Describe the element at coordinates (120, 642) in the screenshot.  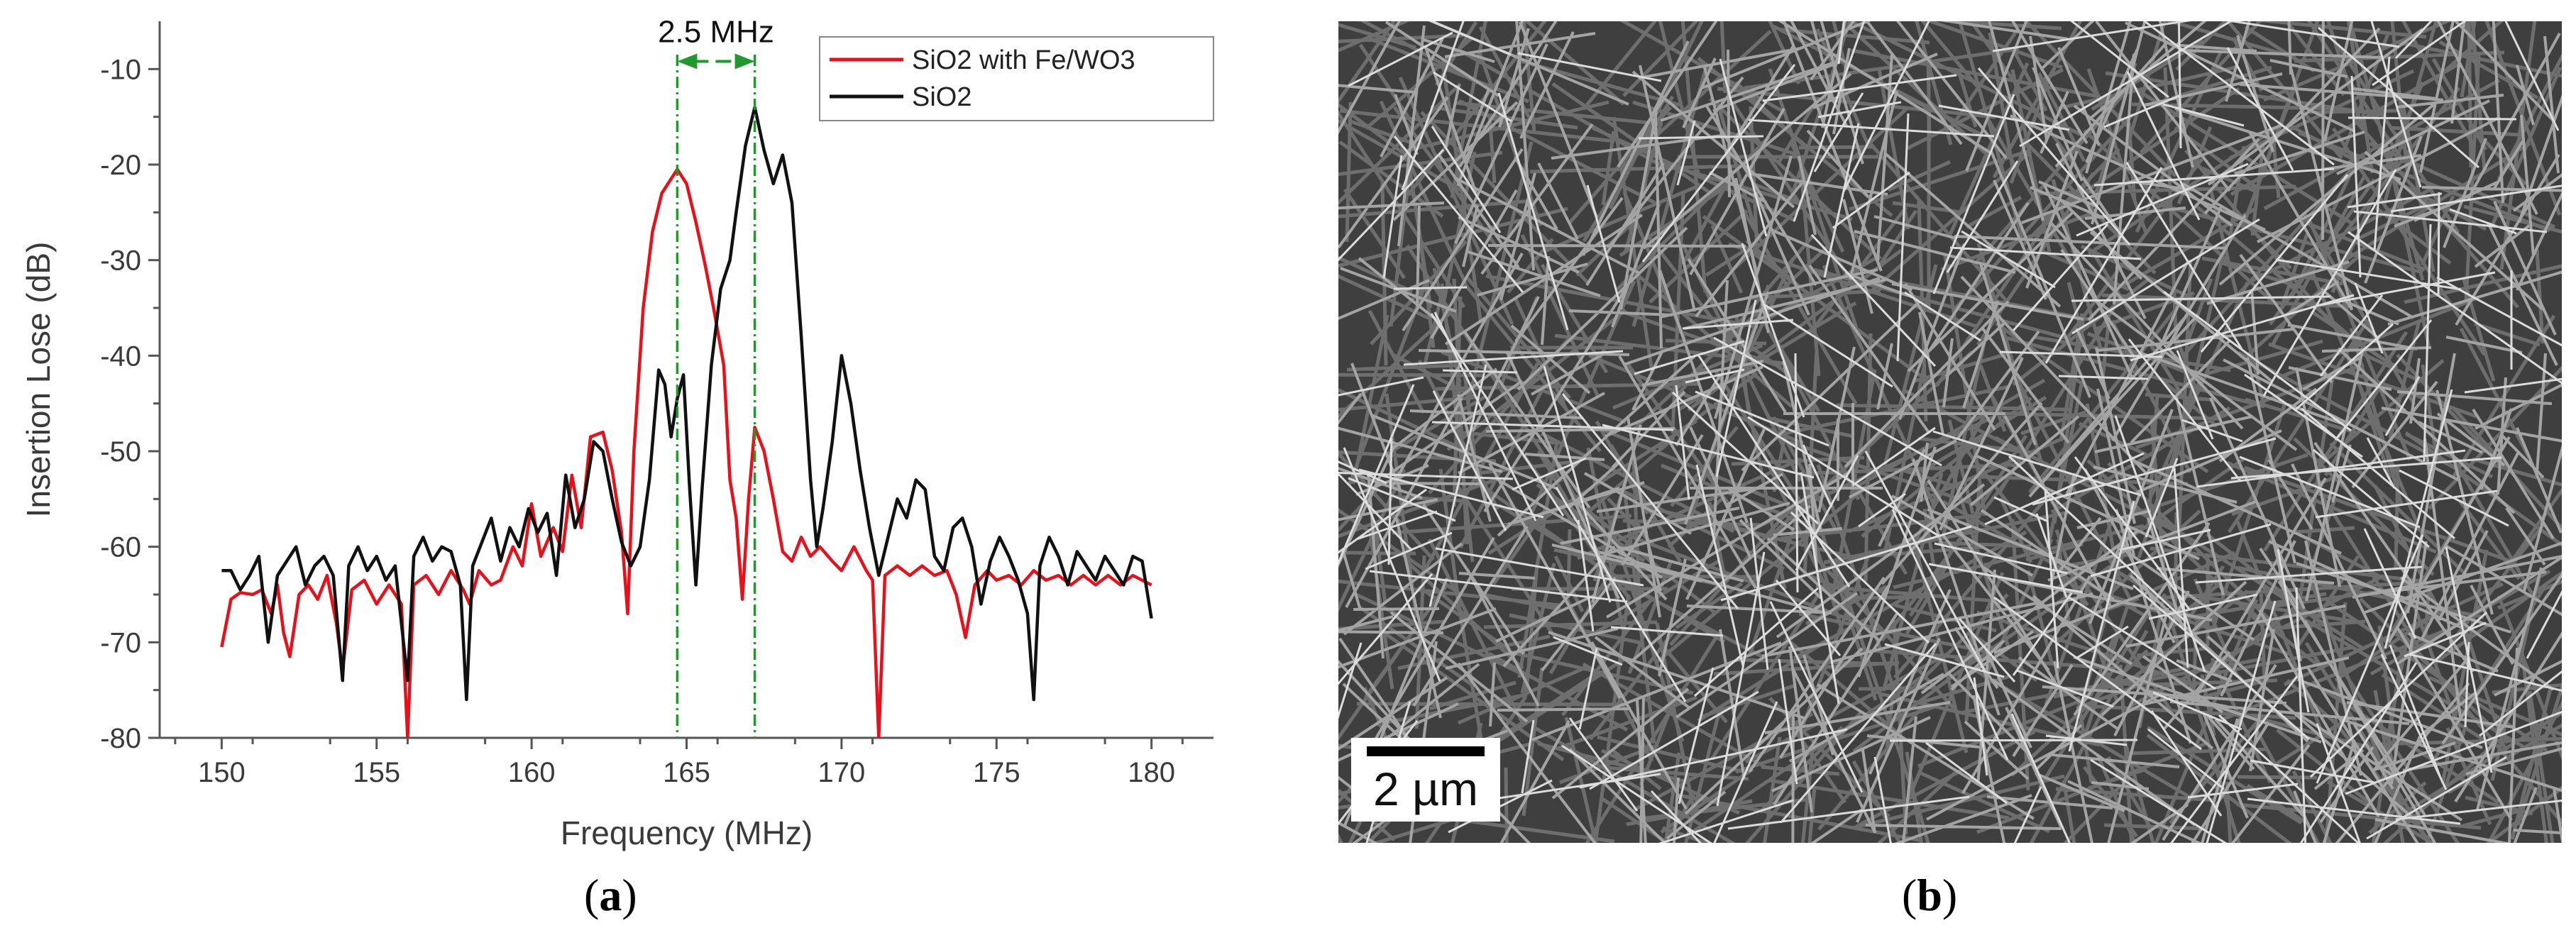
I see `y-tick-label: -70` at that location.